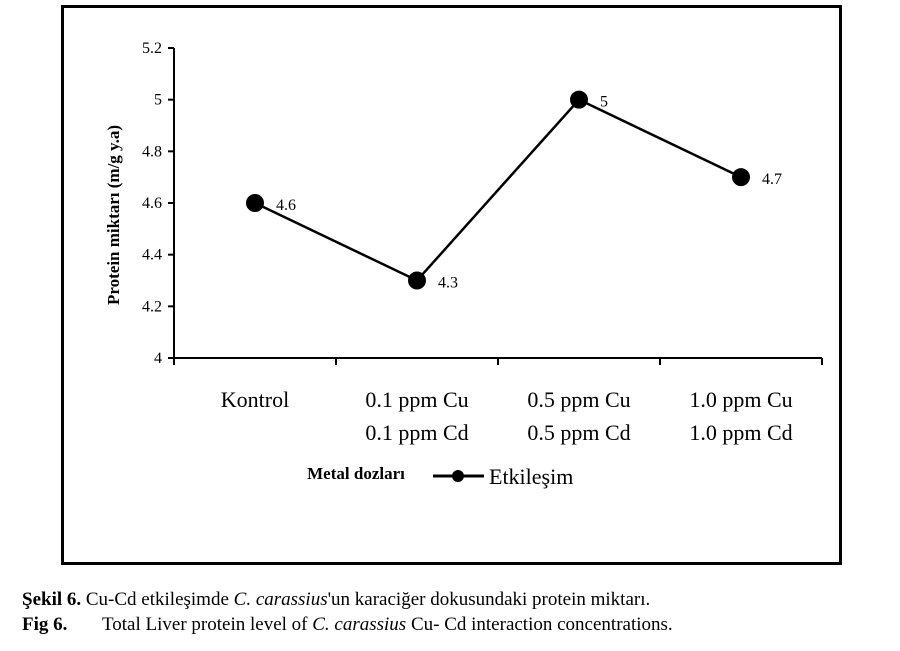 The height and width of the screenshot is (651, 900). What do you see at coordinates (458, 476) in the screenshot?
I see `legend-marker` at bounding box center [458, 476].